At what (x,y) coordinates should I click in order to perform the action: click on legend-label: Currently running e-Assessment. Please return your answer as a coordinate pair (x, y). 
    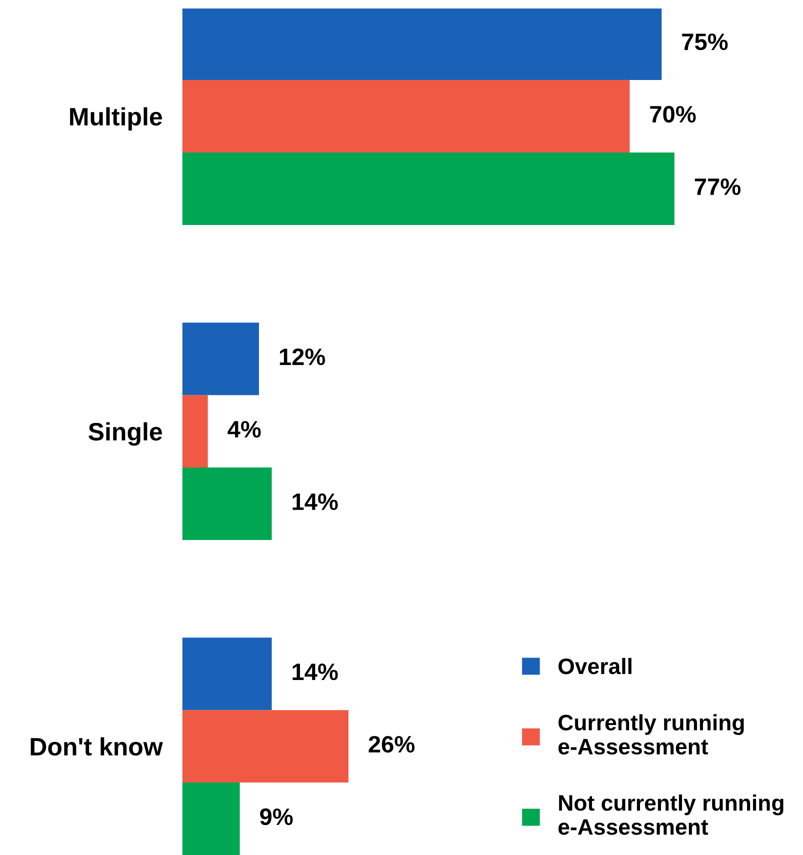
    Looking at the image, I should click on (651, 734).